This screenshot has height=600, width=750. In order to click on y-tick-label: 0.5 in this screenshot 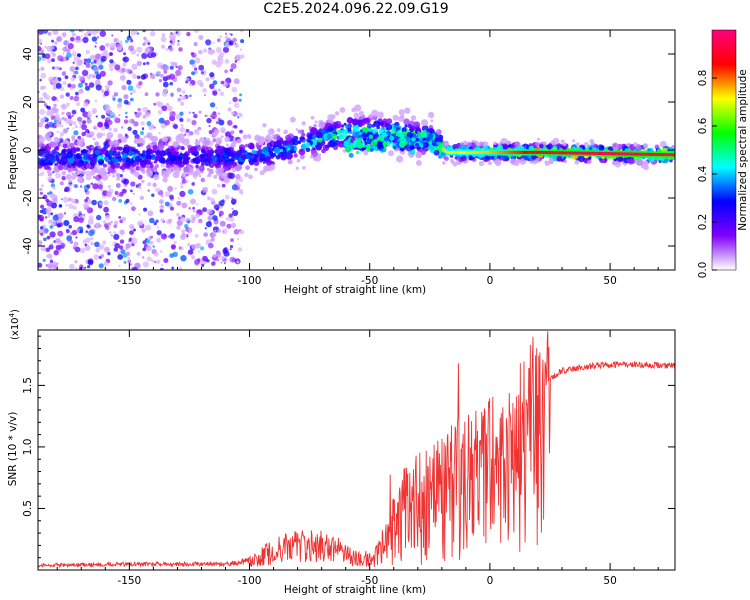, I will do `click(28, 508)`.